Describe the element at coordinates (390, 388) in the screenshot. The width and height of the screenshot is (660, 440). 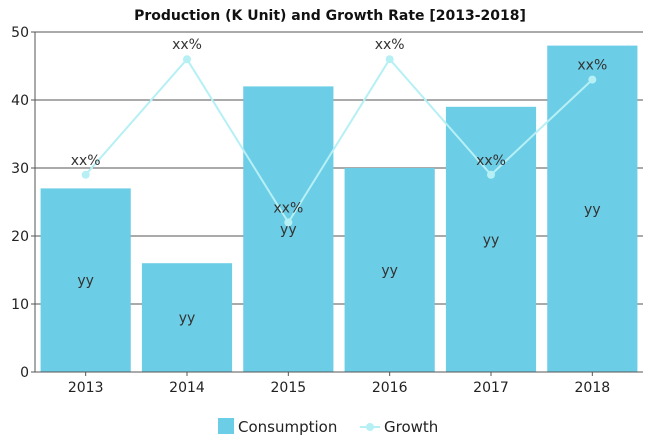
I see `x-tick-label: 2016` at that location.